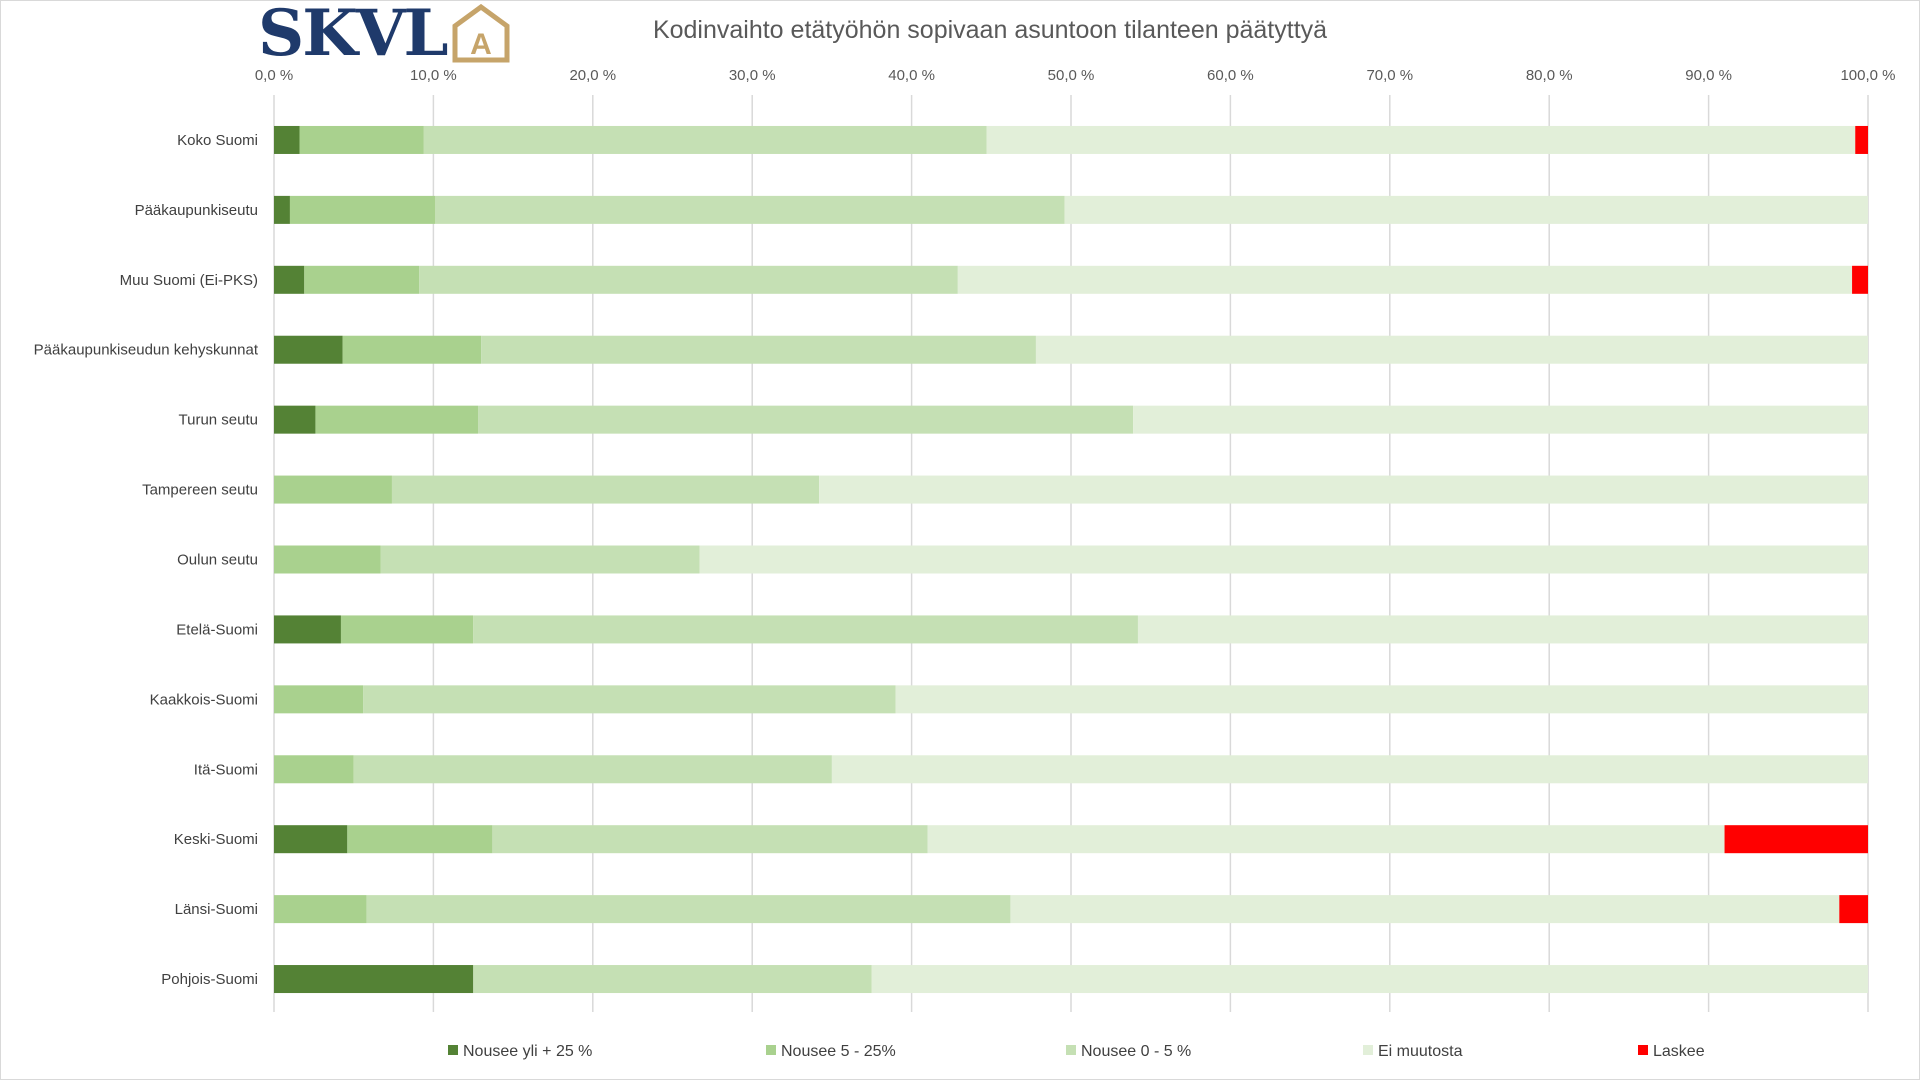 Image resolution: width=1920 pixels, height=1080 pixels. Describe the element at coordinates (189, 280) in the screenshot. I see `category-label: Muu Suomi (Ei-PKS)` at that location.